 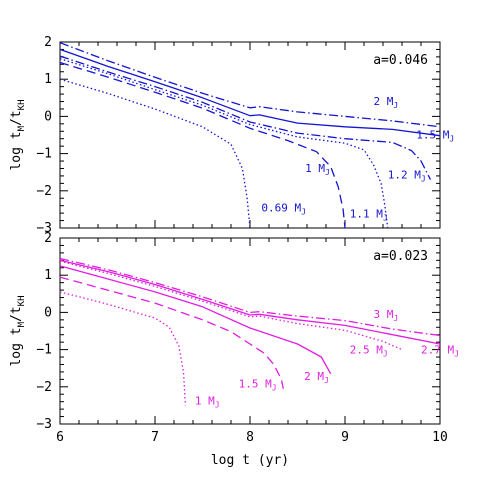 I want to click on curve-label: 1.1 MJ, so click(x=369, y=215).